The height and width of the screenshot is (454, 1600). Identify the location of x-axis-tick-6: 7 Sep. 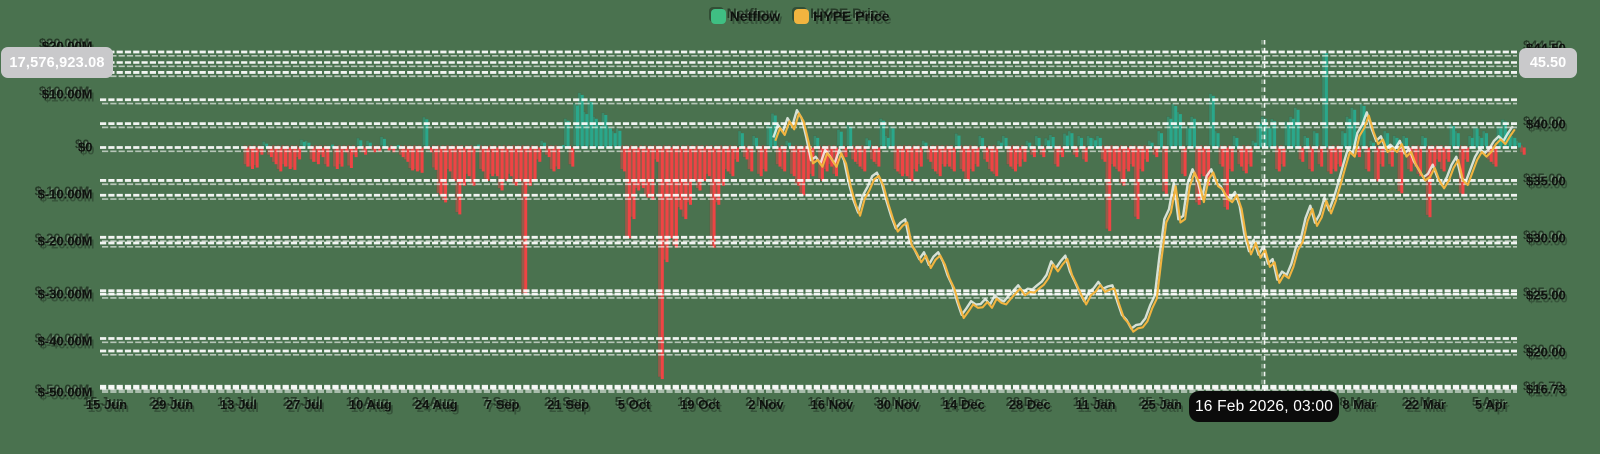
(502, 404).